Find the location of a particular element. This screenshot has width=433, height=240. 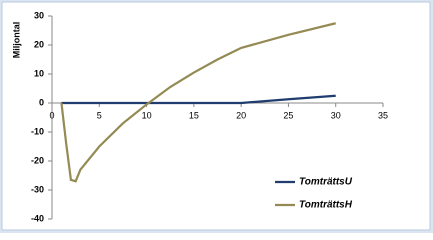

y-axis-label: Miljontal is located at coordinates (16, 40).